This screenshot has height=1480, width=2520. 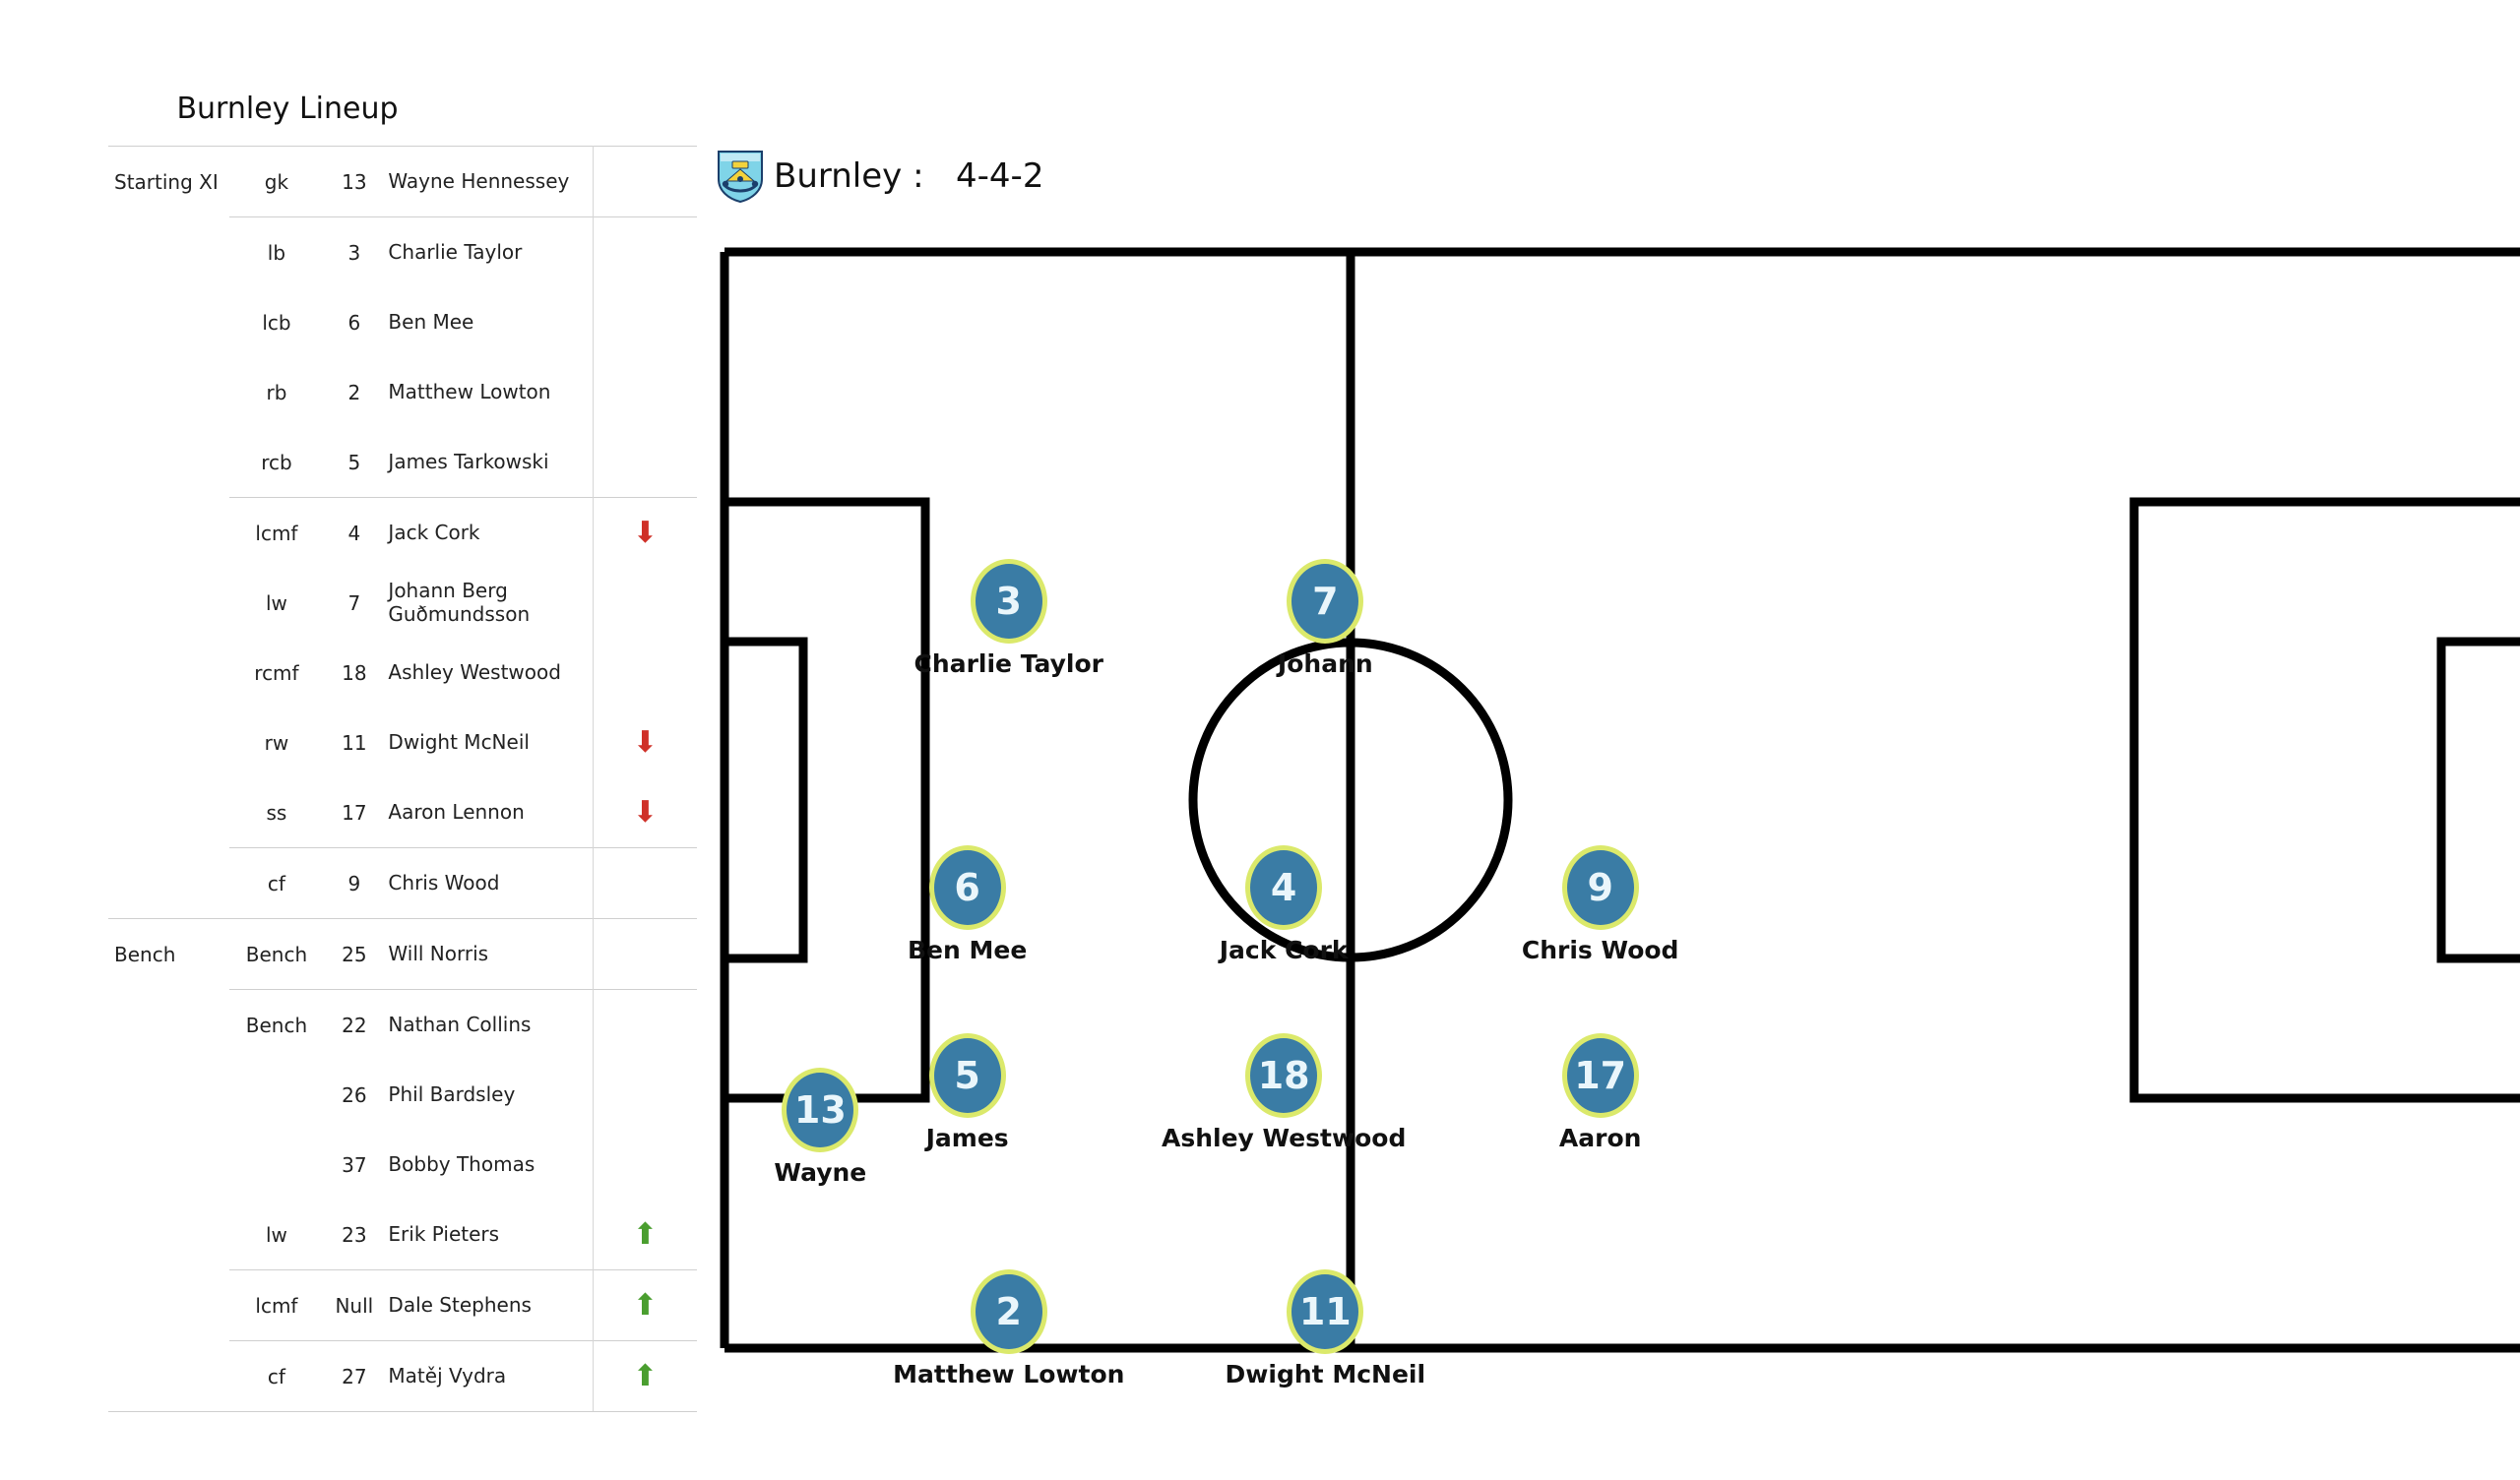 I want to click on table-row: ss 17 Aaron Lennon ⬇, so click(x=402, y=813).